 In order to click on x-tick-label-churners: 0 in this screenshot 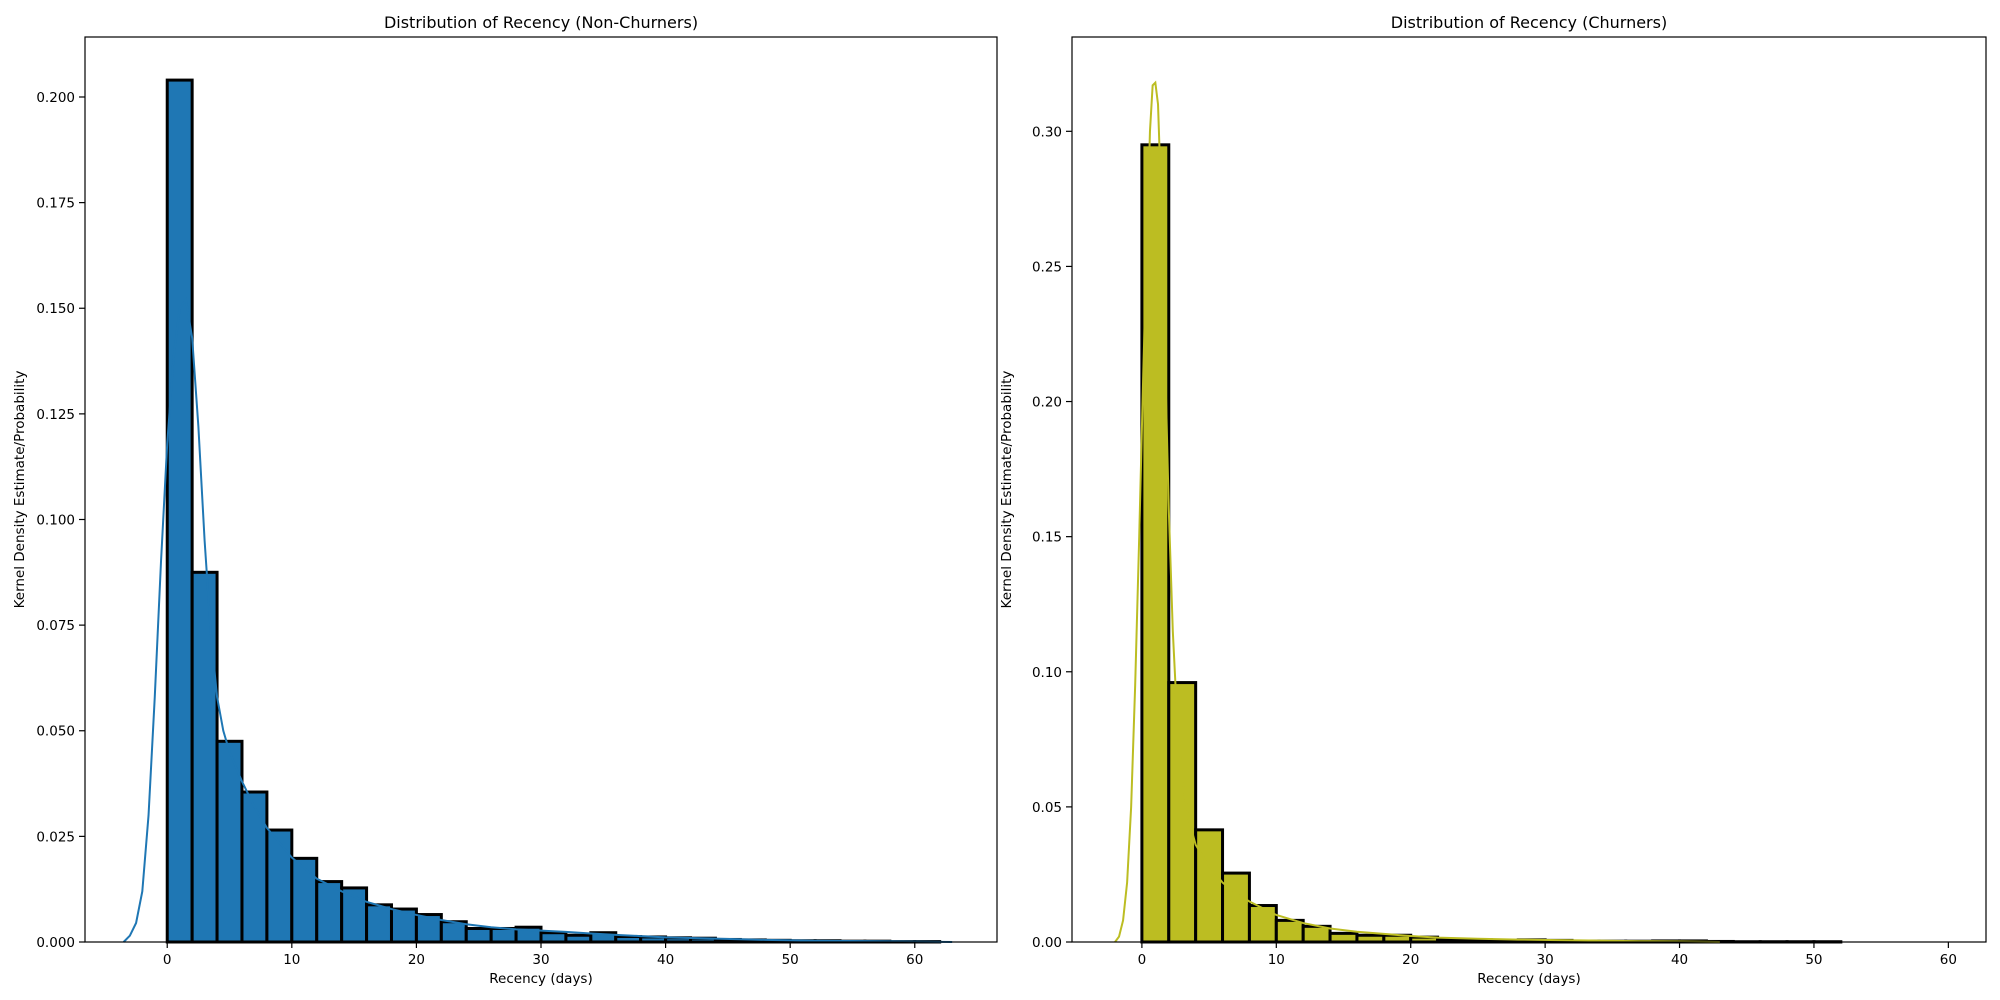, I will do `click(1142, 960)`.